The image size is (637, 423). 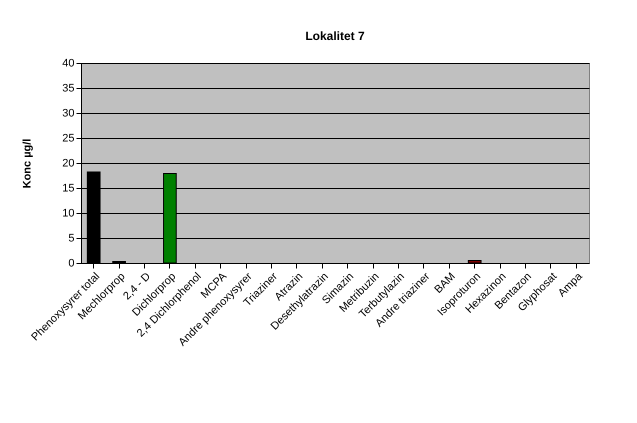 I want to click on y-tick-label: 40, so click(x=68, y=64).